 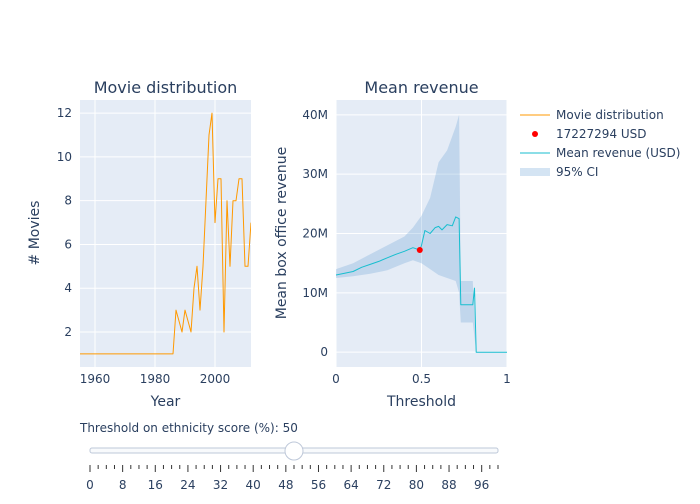 I want to click on highlight-point, so click(x=419, y=249).